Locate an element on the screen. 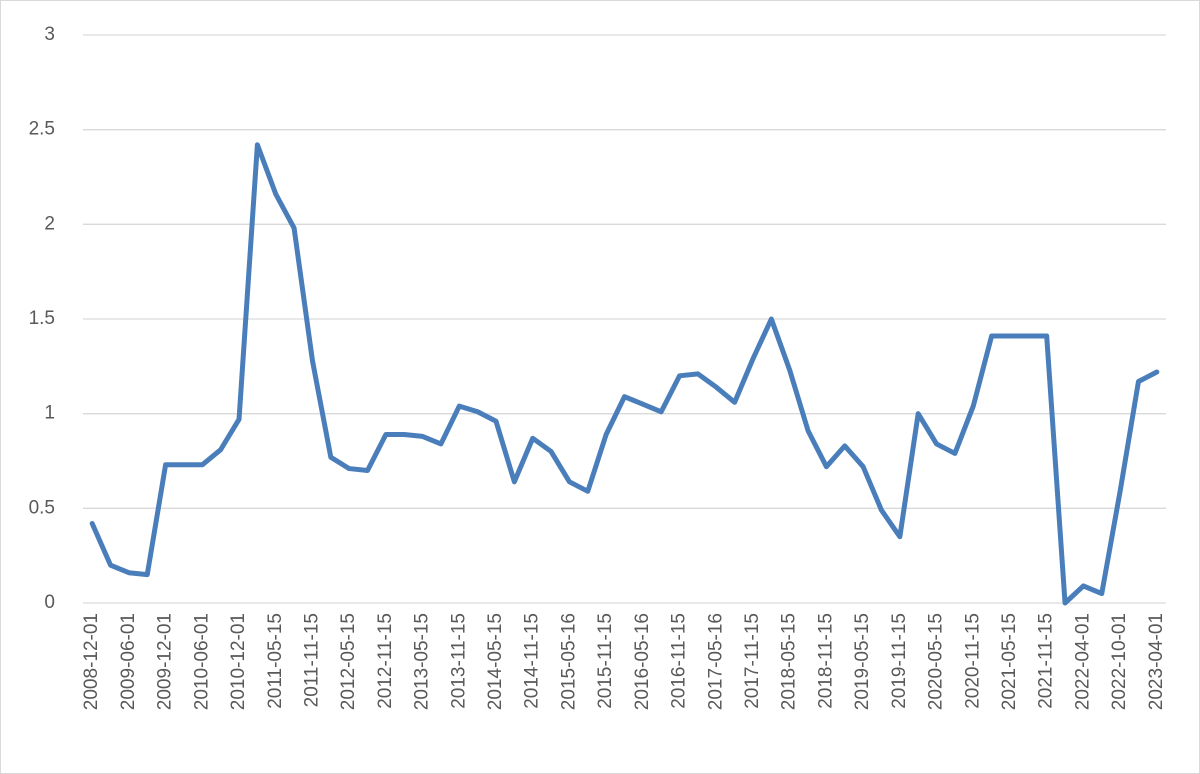 This screenshot has height=774, width=1200. x-tick-label: 2009-06-01 is located at coordinates (128, 661).